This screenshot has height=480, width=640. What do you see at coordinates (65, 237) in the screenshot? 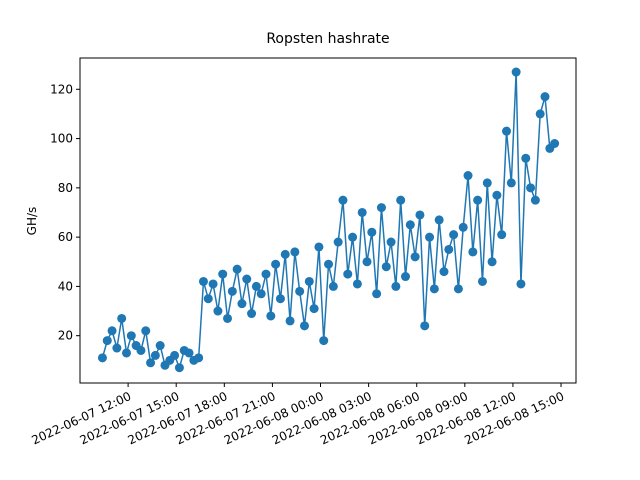
I see `y-tick-label: 60` at bounding box center [65, 237].